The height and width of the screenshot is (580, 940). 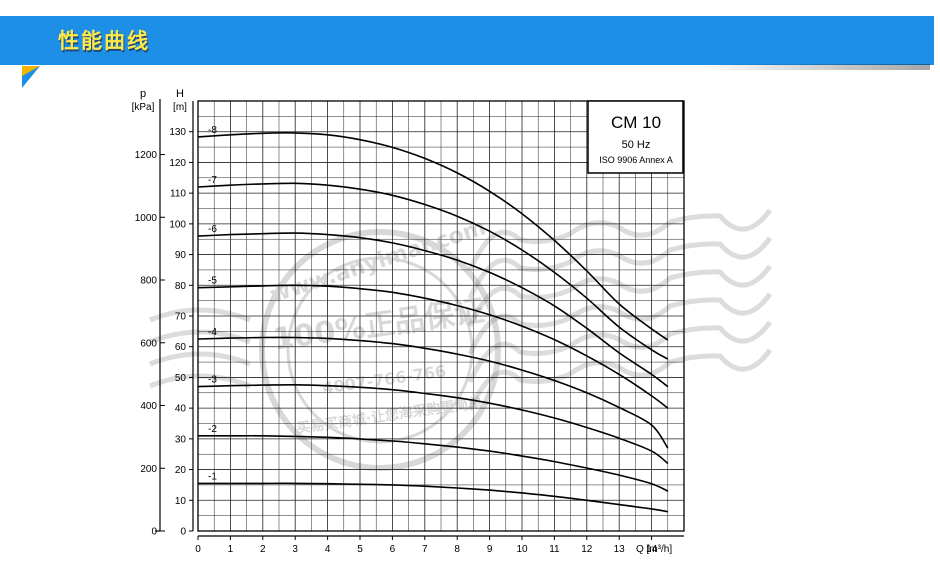 I want to click on banner-title: 性能曲线, so click(x=104, y=41).